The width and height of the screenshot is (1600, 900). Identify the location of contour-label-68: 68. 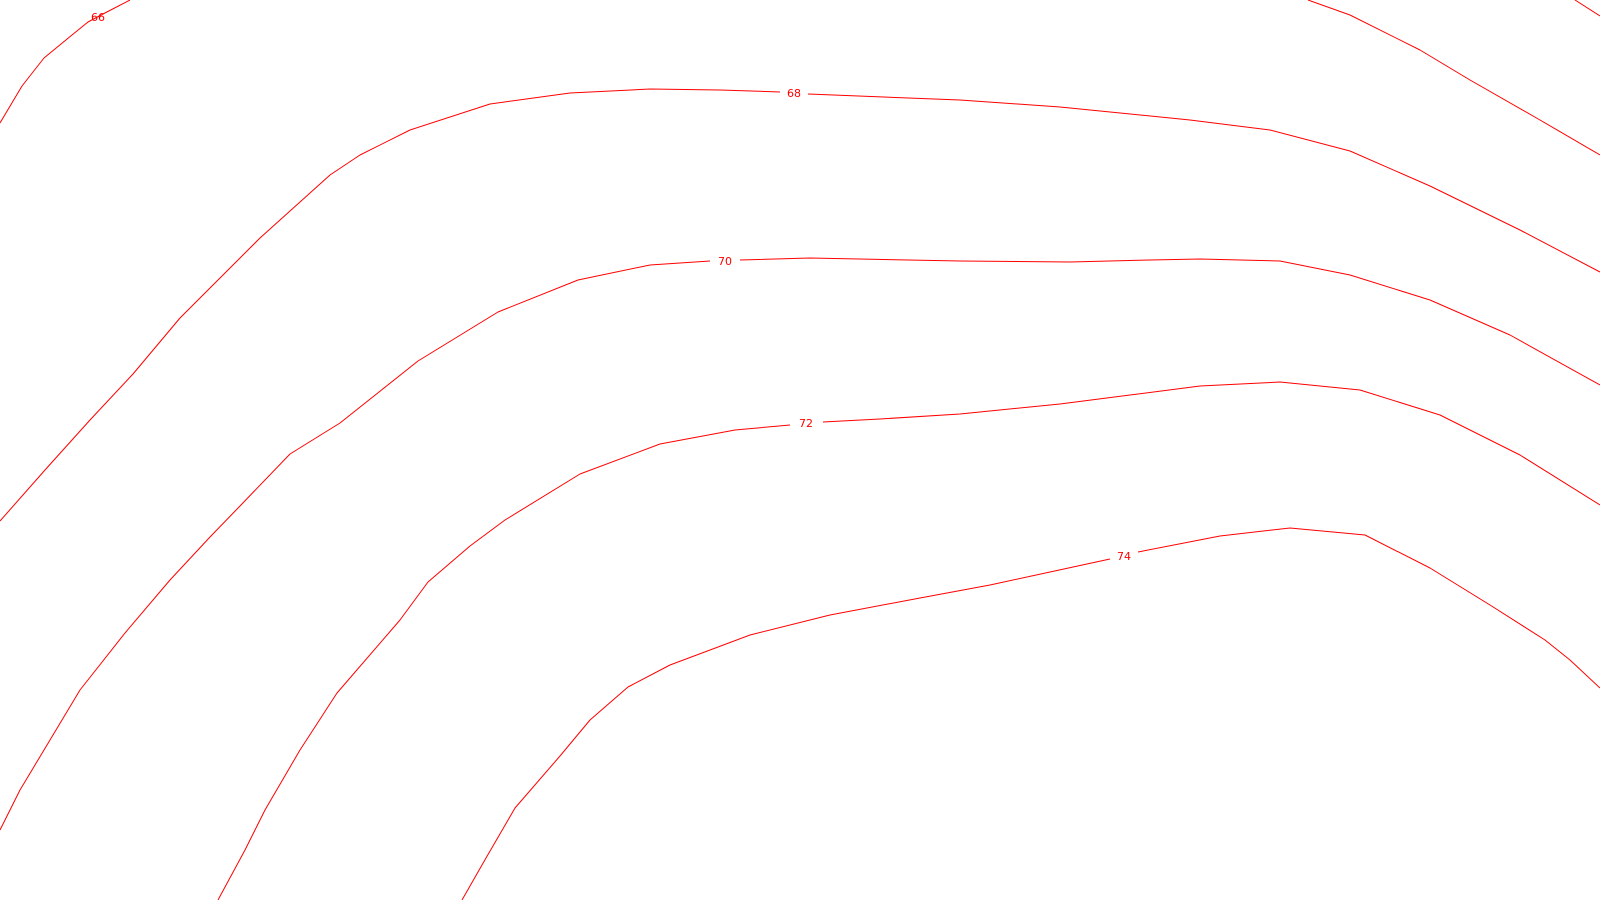
(794, 93).